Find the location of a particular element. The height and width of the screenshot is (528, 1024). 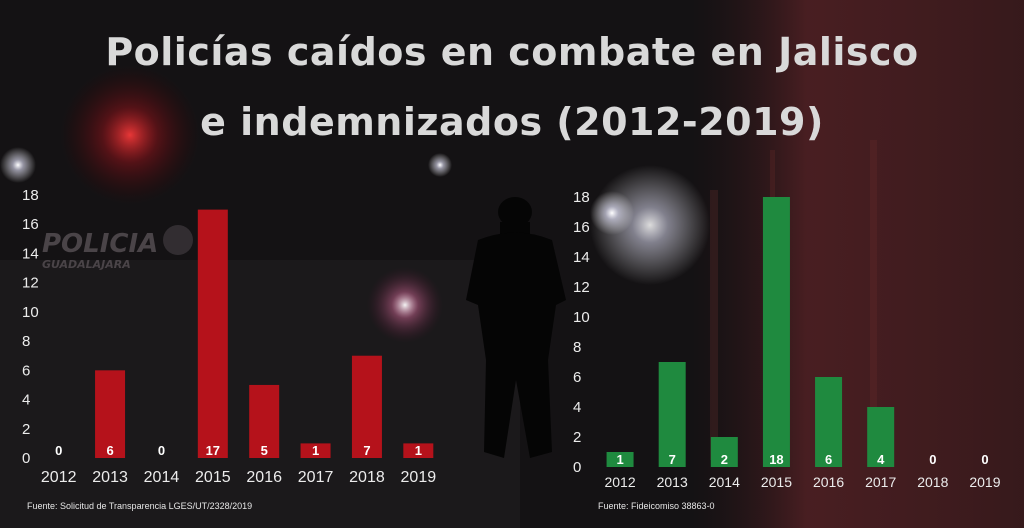

right-x-tick-label: 2019 is located at coordinates (984, 482).